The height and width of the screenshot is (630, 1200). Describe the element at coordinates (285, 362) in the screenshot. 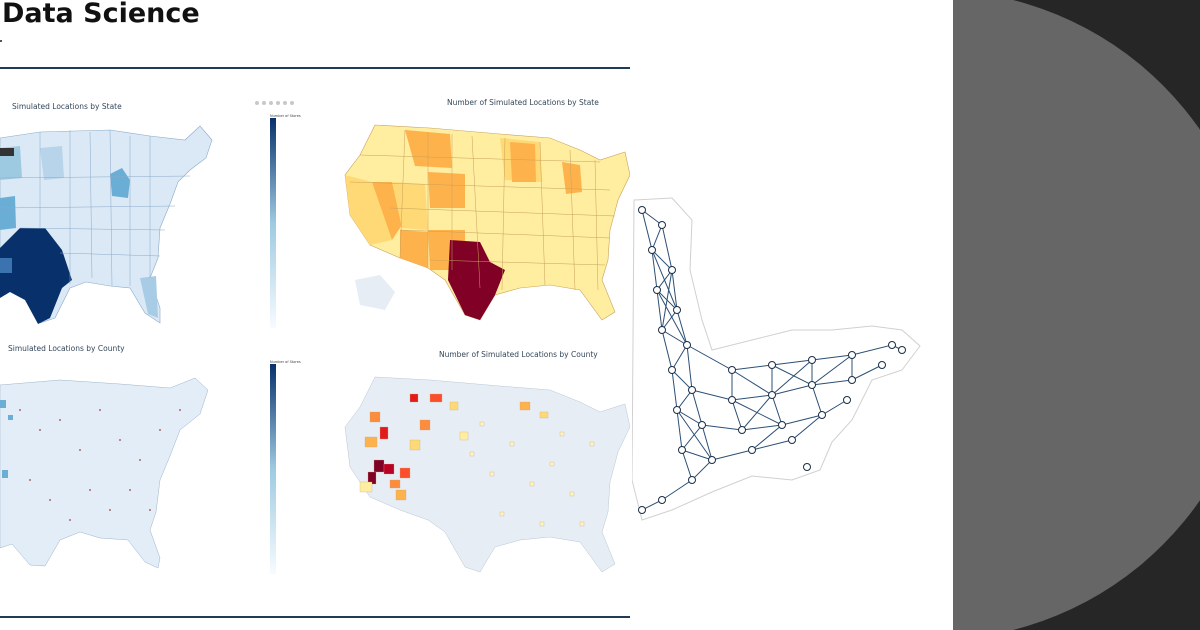

I see `county-blue-colorbar-title: Number of Stores` at that location.